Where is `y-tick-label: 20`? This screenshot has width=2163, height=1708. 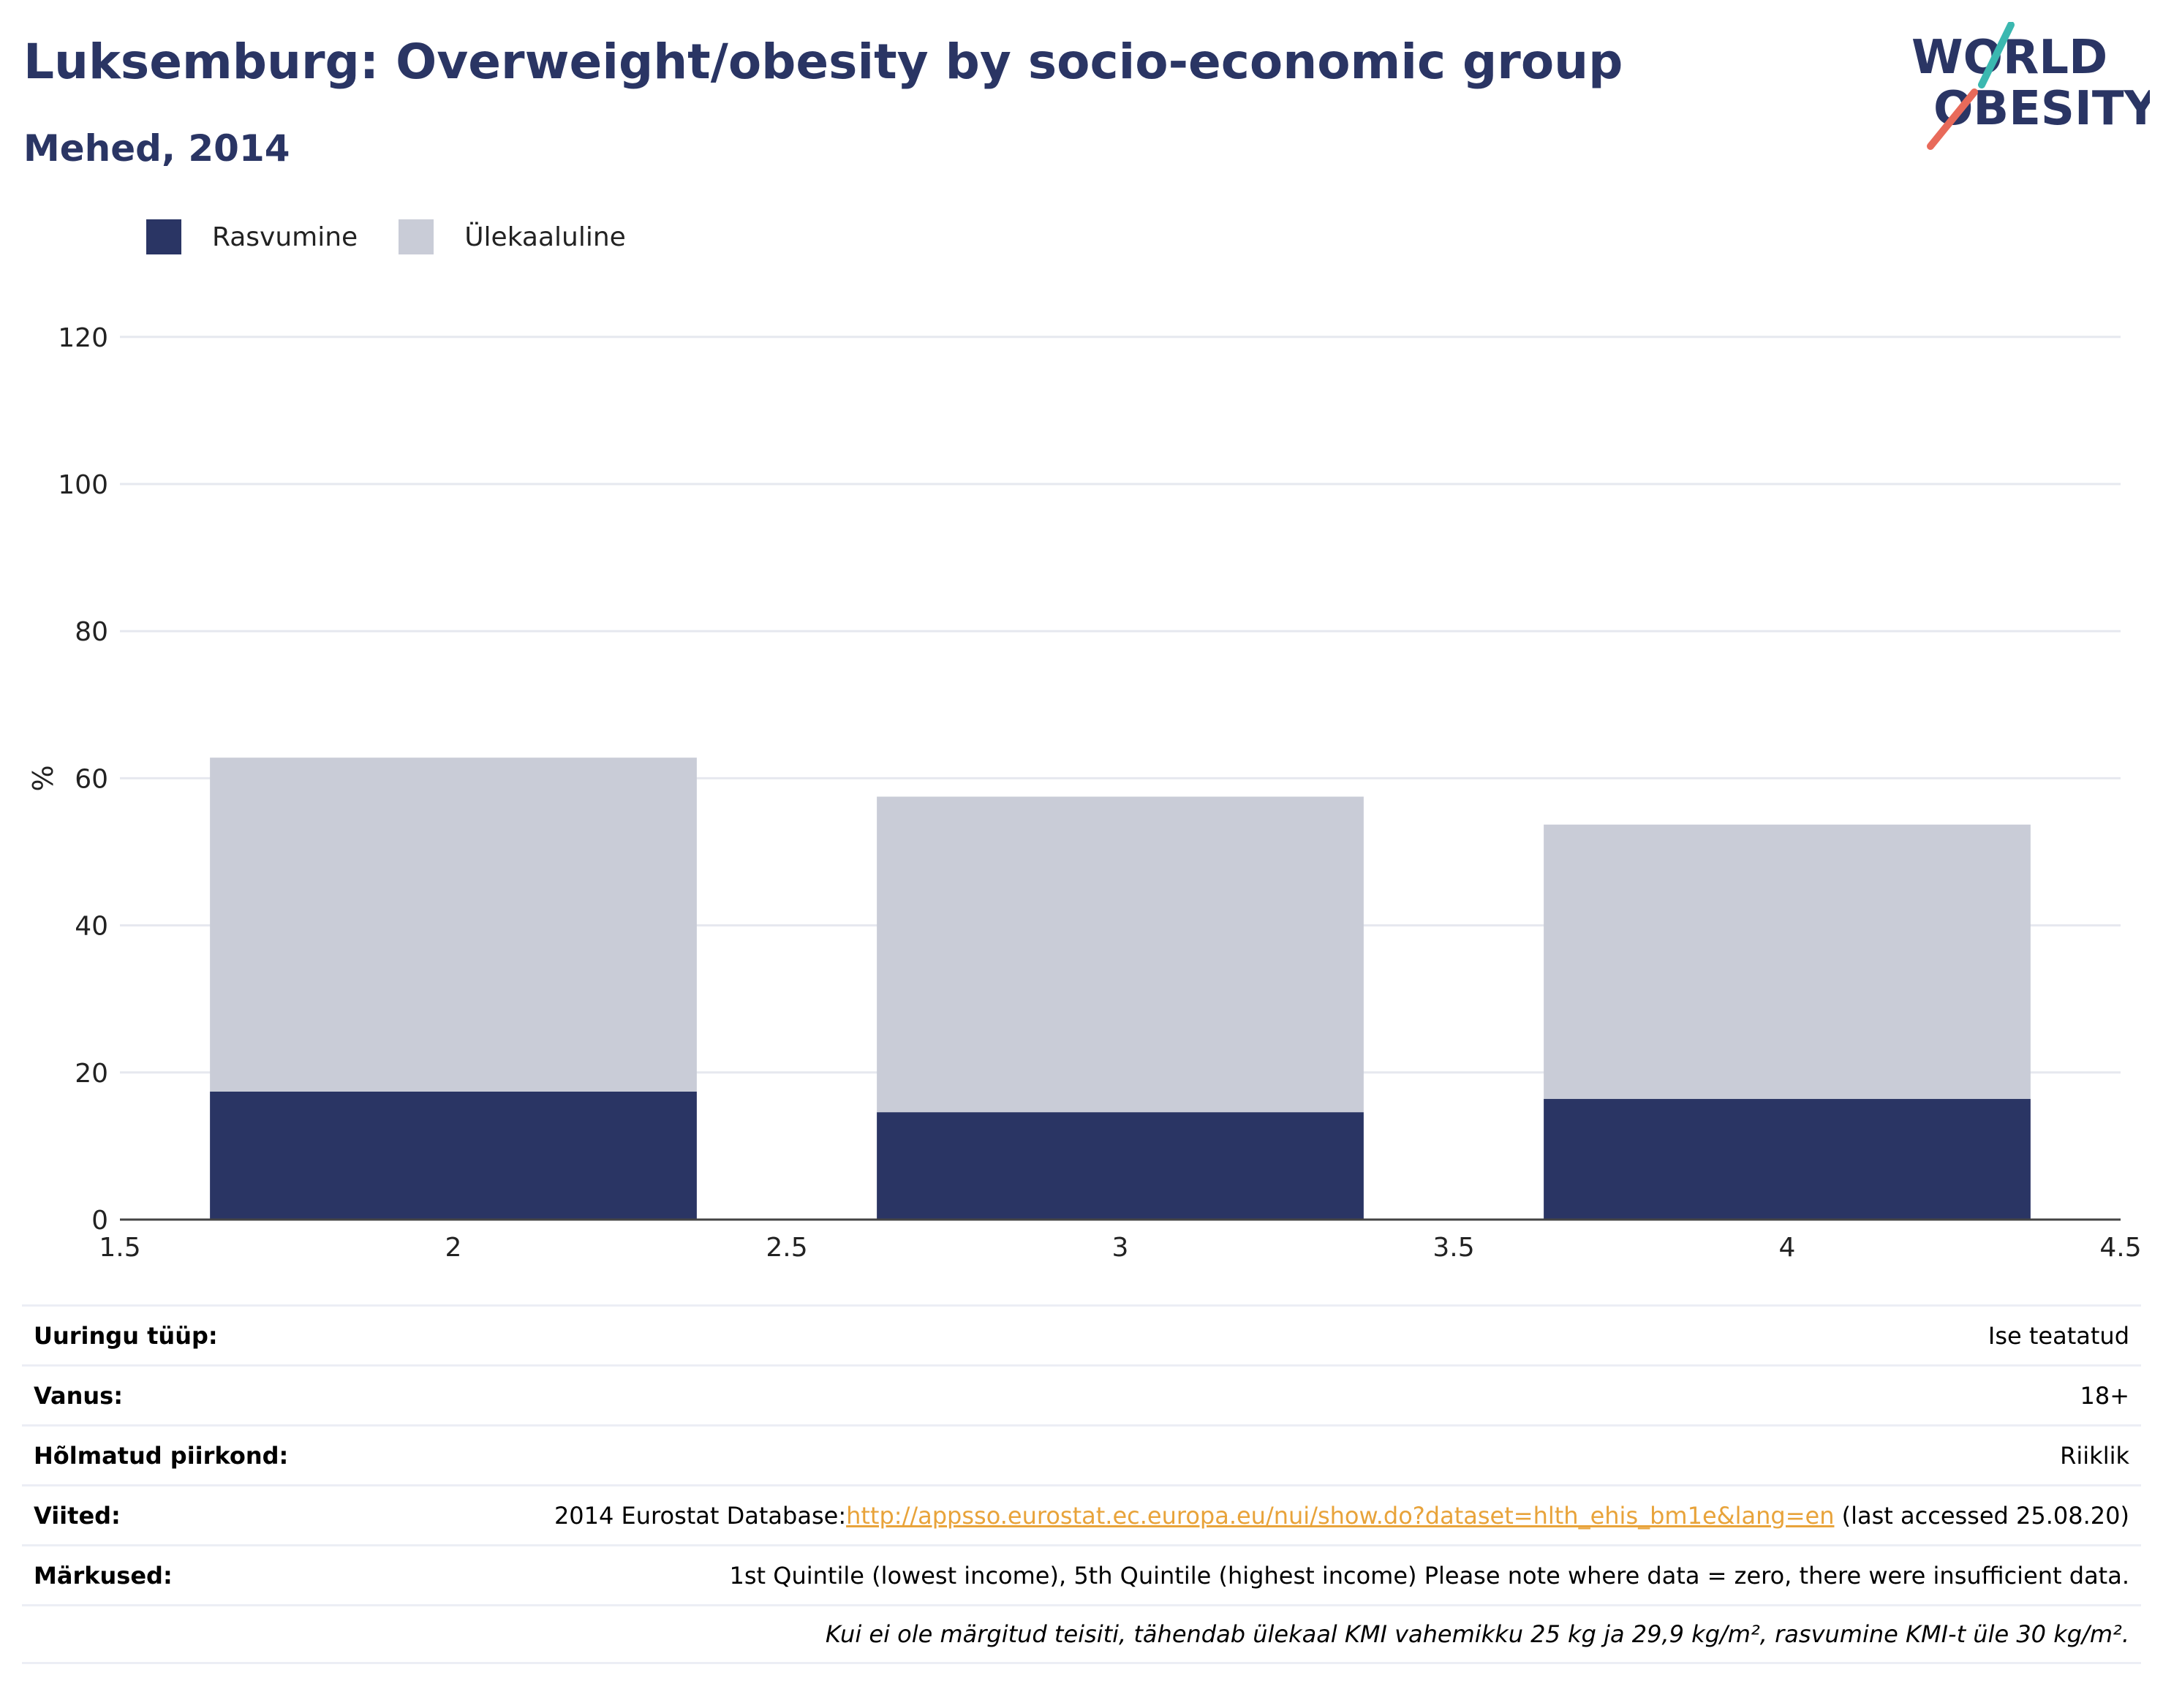 y-tick-label: 20 is located at coordinates (91, 1074).